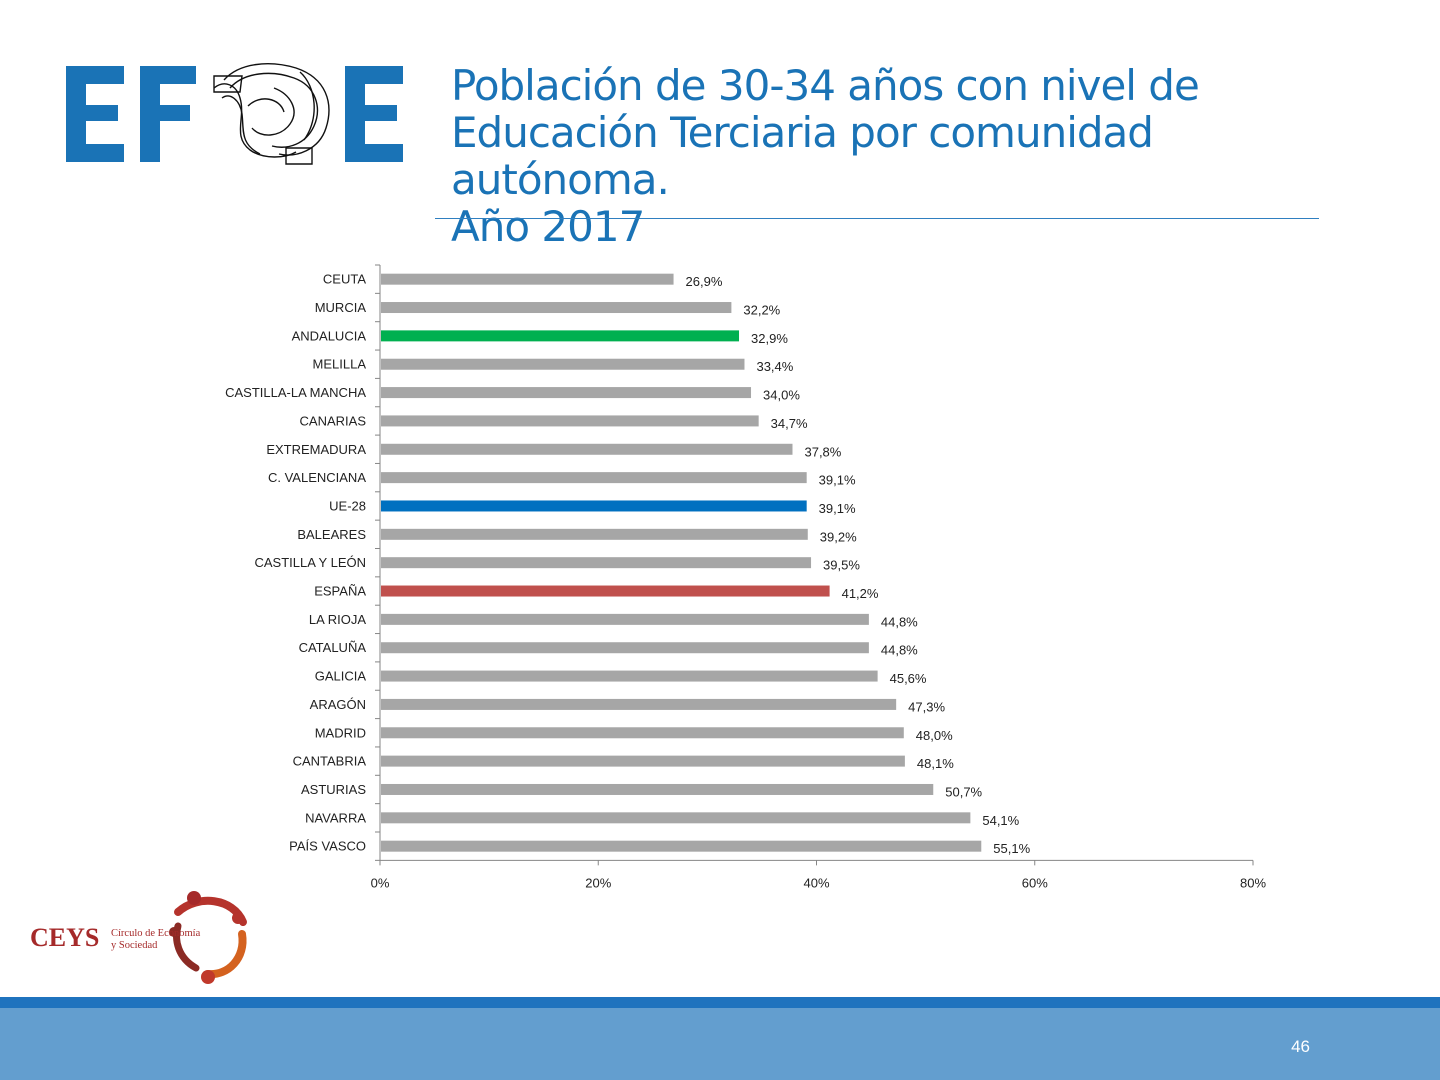 The height and width of the screenshot is (1080, 1440). What do you see at coordinates (1000, 820) in the screenshot?
I see `data-label: 54,1%` at bounding box center [1000, 820].